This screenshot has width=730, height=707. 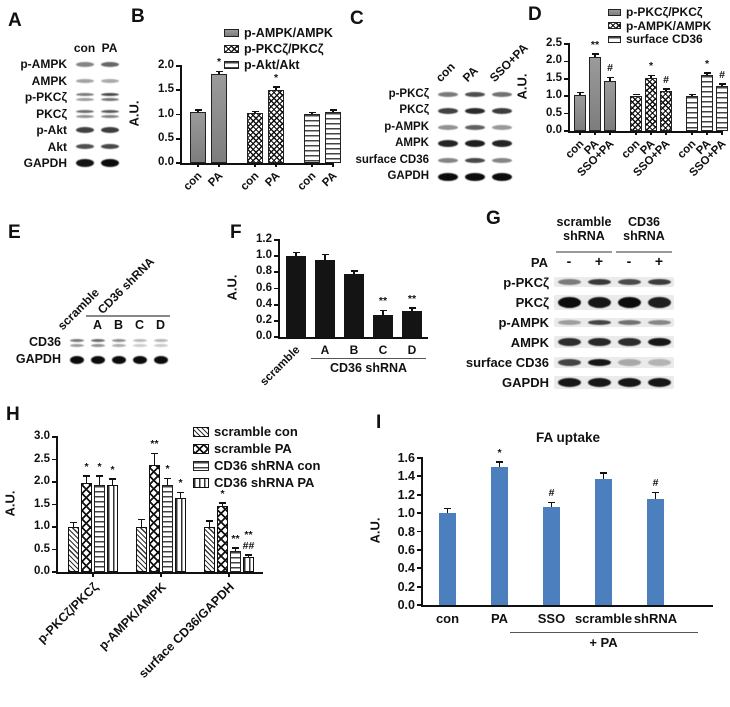 I want to click on panel-g-label: G, so click(x=493, y=218).